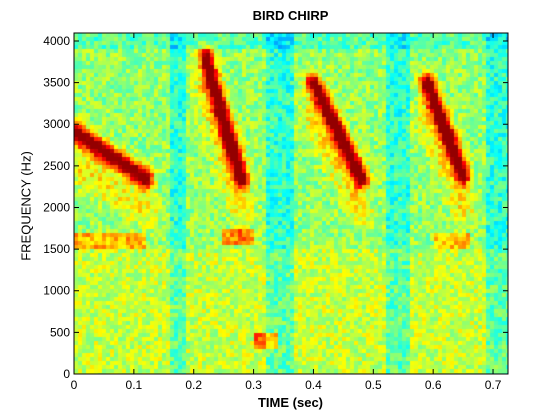 The height and width of the screenshot is (420, 560). I want to click on y-tick-label: 500, so click(60, 332).